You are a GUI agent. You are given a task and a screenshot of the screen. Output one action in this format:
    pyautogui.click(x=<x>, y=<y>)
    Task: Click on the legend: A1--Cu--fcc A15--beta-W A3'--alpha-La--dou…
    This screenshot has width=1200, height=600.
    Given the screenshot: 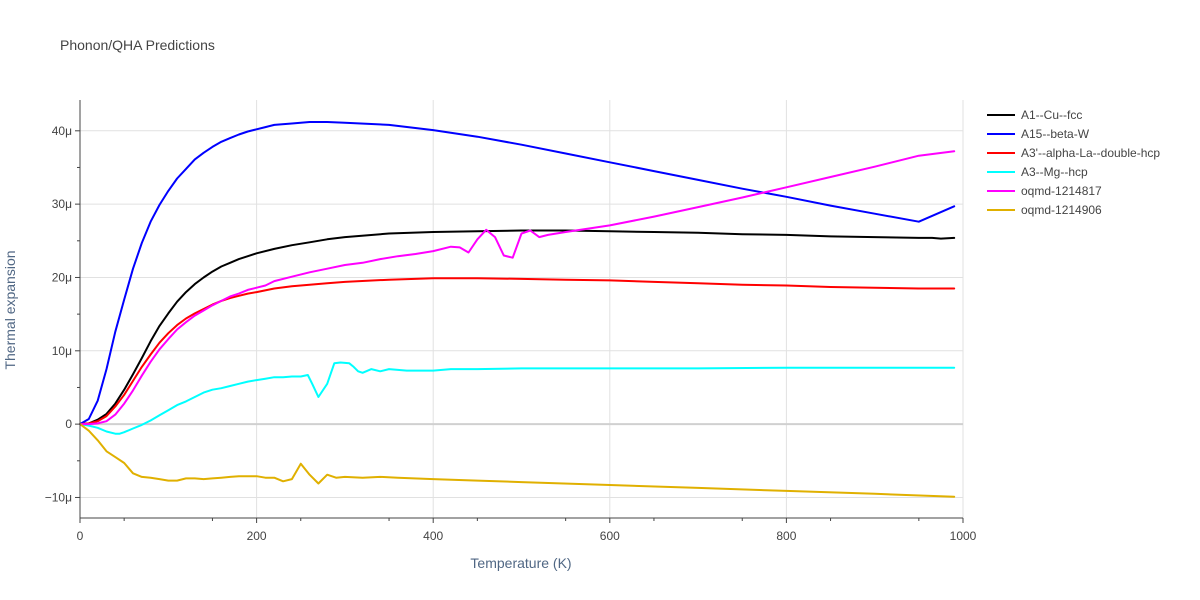 What is the action you would take?
    pyautogui.click(x=1073, y=162)
    